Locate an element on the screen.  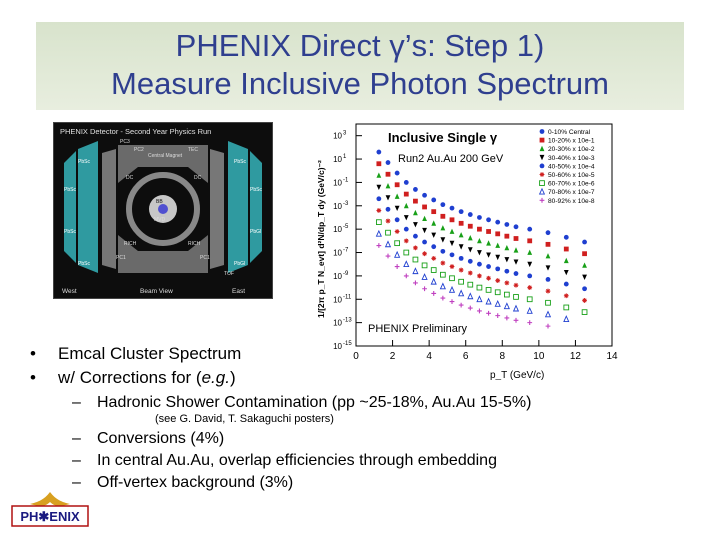
y-tick-exponent: -3 is located at coordinates (346, 204).